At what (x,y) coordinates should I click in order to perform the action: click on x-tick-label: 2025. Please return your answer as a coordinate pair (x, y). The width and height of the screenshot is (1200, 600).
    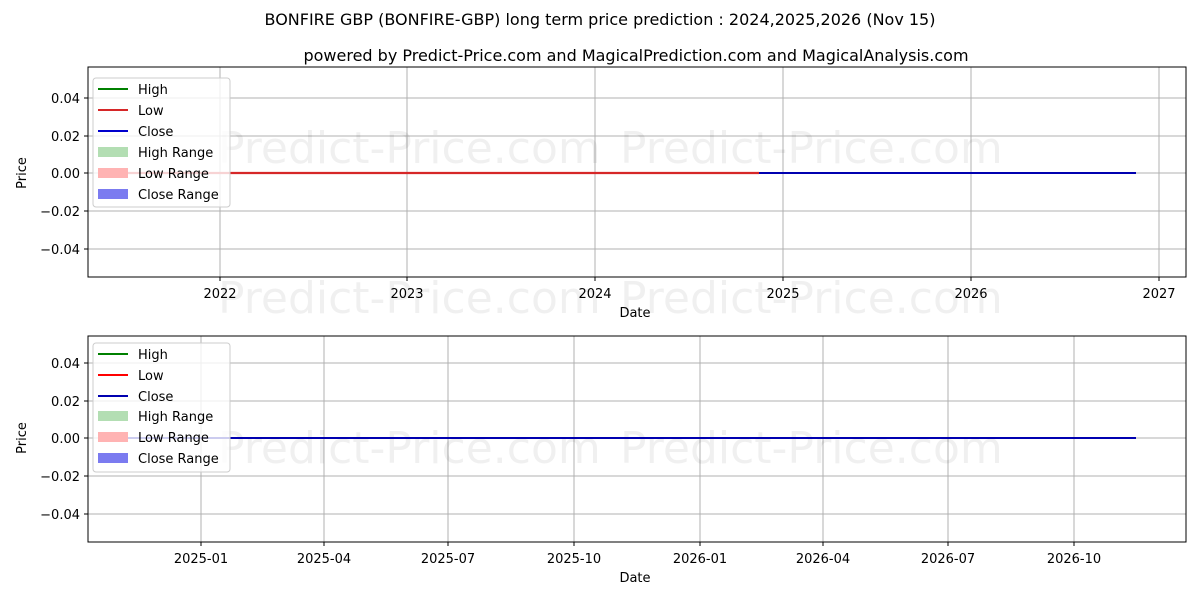
    Looking at the image, I should click on (782, 294).